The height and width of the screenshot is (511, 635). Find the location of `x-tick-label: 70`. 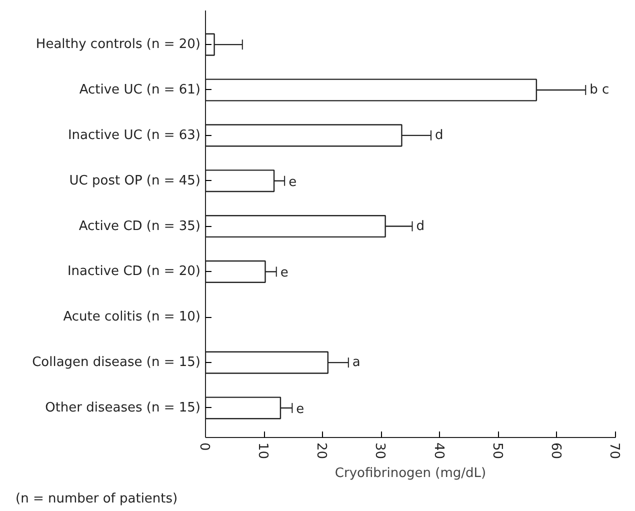

x-tick-label: 70 is located at coordinates (614, 451).